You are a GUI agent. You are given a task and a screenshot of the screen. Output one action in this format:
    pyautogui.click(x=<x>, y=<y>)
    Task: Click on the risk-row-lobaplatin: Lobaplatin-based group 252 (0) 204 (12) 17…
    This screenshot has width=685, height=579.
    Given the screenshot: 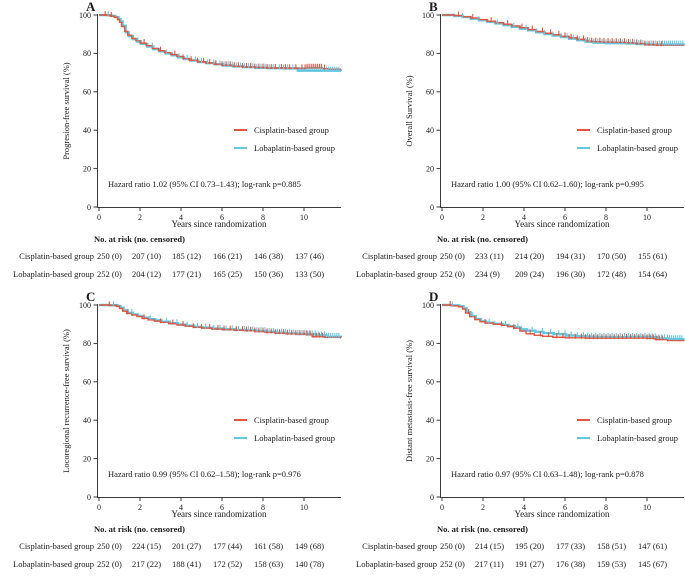 What is the action you would take?
    pyautogui.click(x=171, y=275)
    